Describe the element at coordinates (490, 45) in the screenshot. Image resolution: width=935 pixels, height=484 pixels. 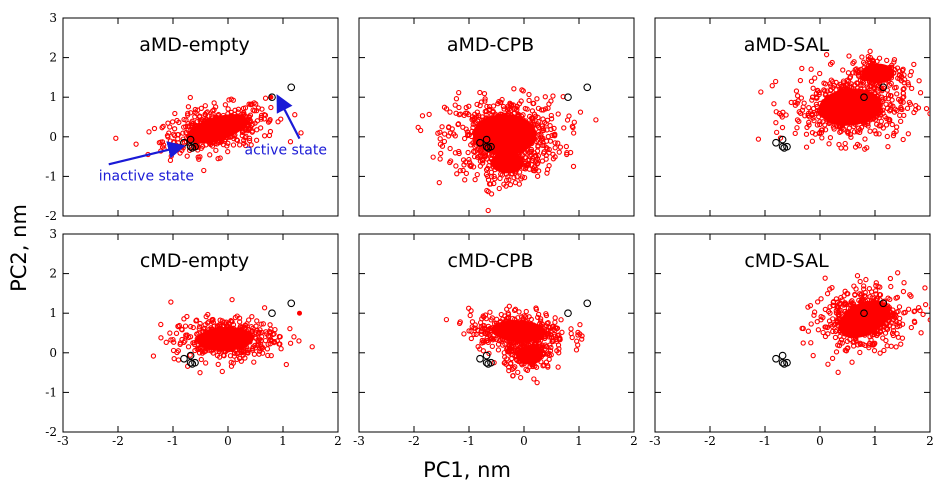
I see `panel-title: aMD-CPB` at that location.